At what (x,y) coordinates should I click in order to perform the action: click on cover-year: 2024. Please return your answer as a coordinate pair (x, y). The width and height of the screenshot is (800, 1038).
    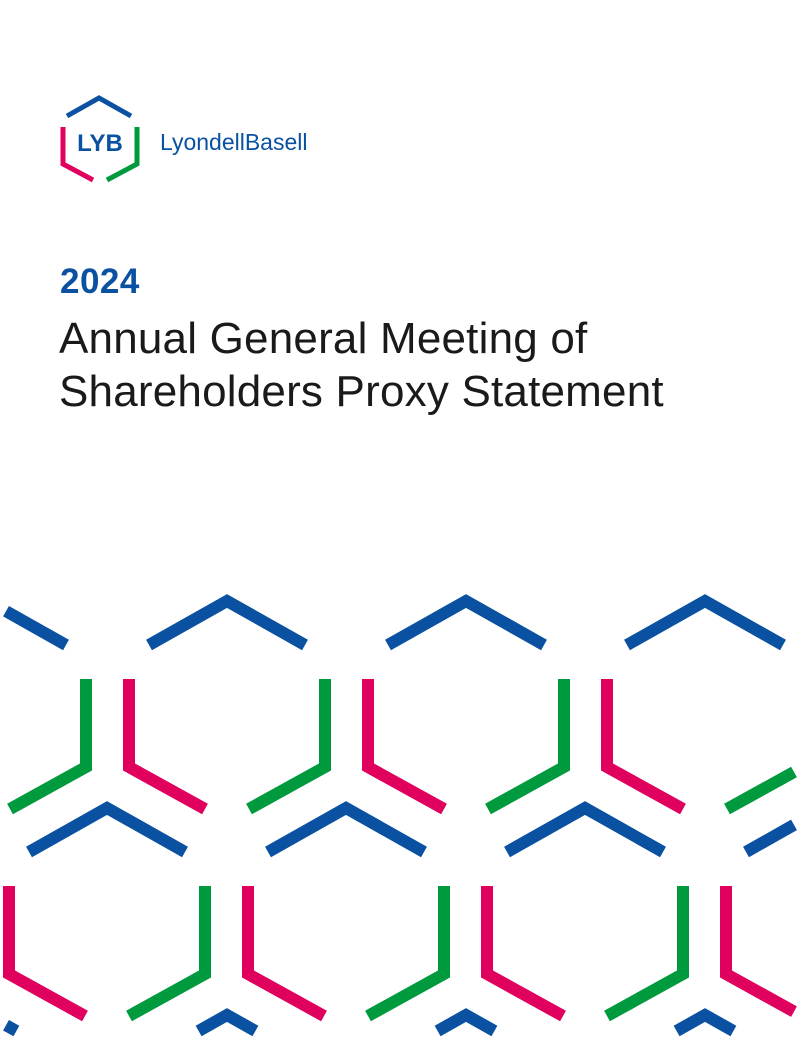
    Looking at the image, I should click on (100, 281).